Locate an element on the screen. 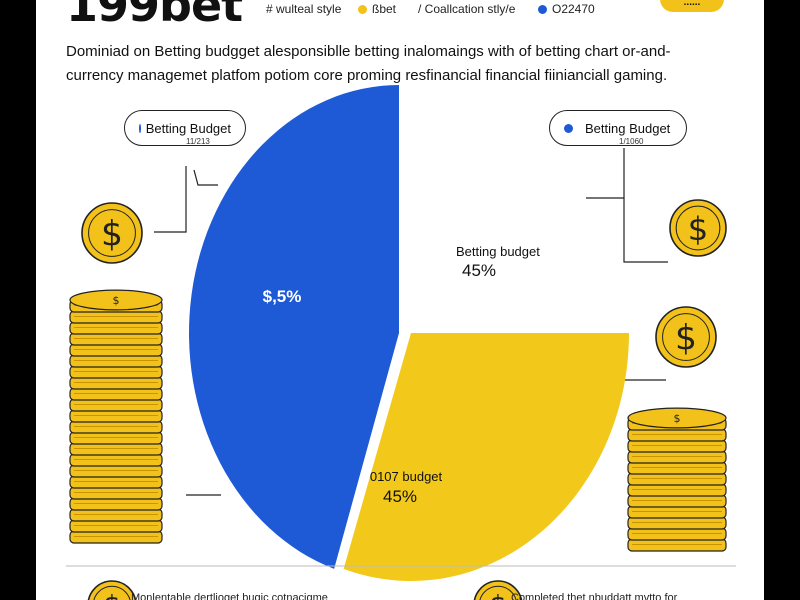 The height and width of the screenshot is (600, 800). slice-label-yellow-title: 0107 budget is located at coordinates (406, 476).